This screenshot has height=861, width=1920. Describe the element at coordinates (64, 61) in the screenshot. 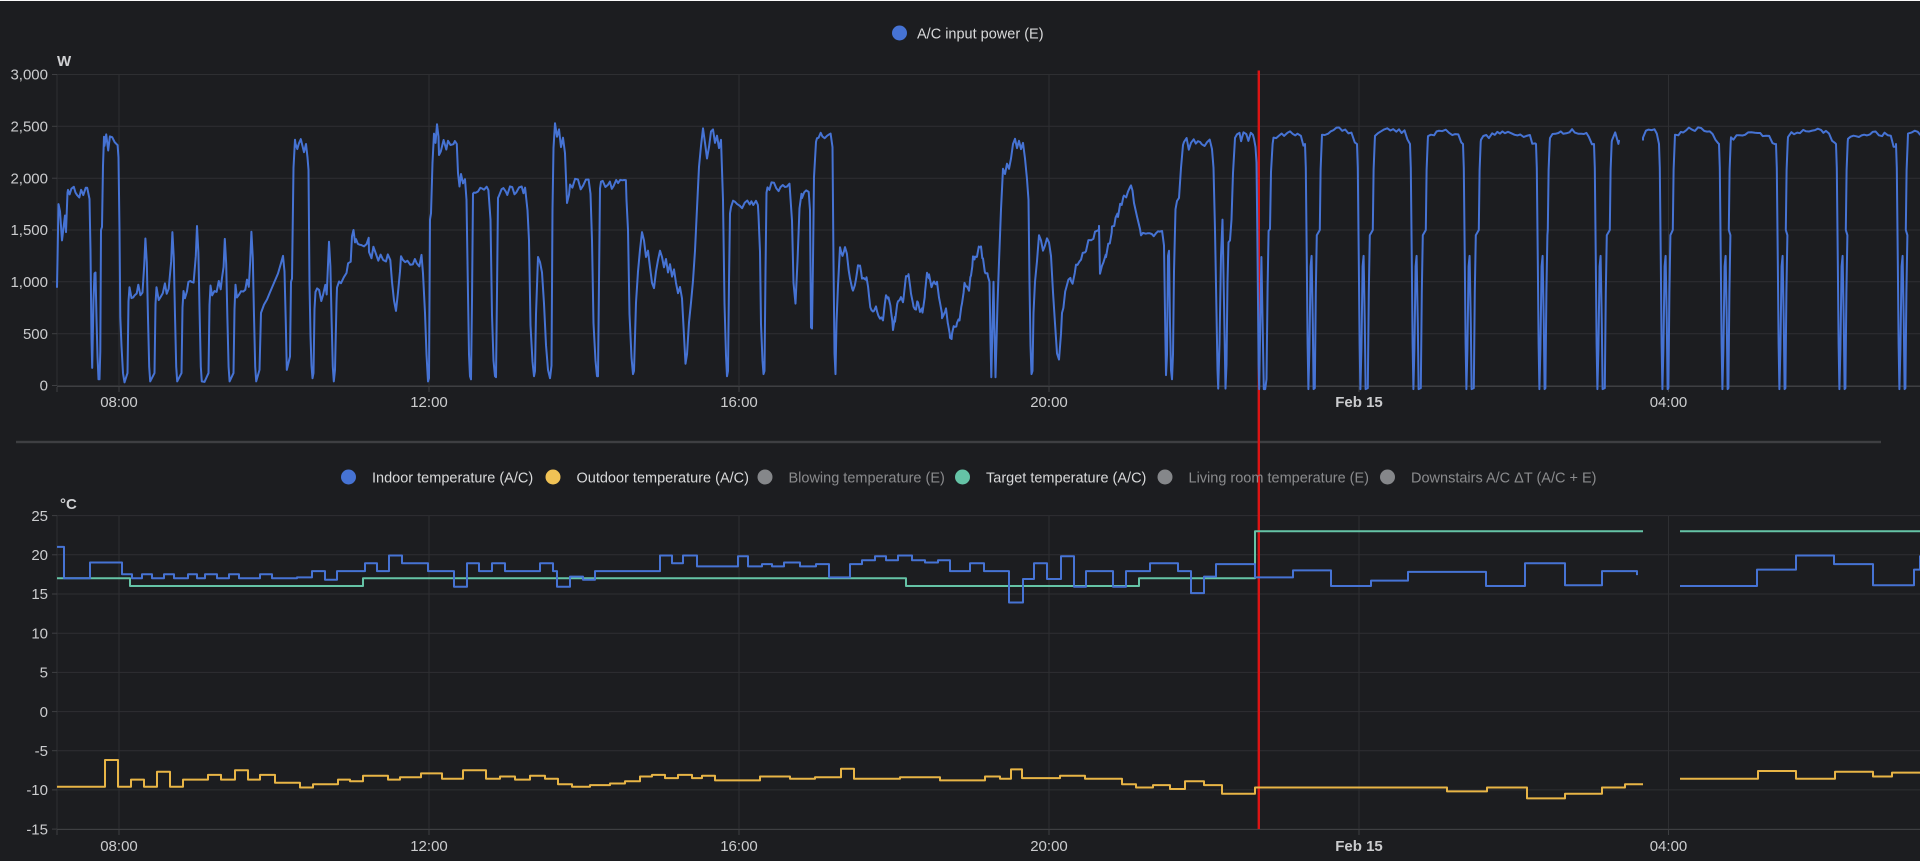

I see `svg-text: W` at that location.